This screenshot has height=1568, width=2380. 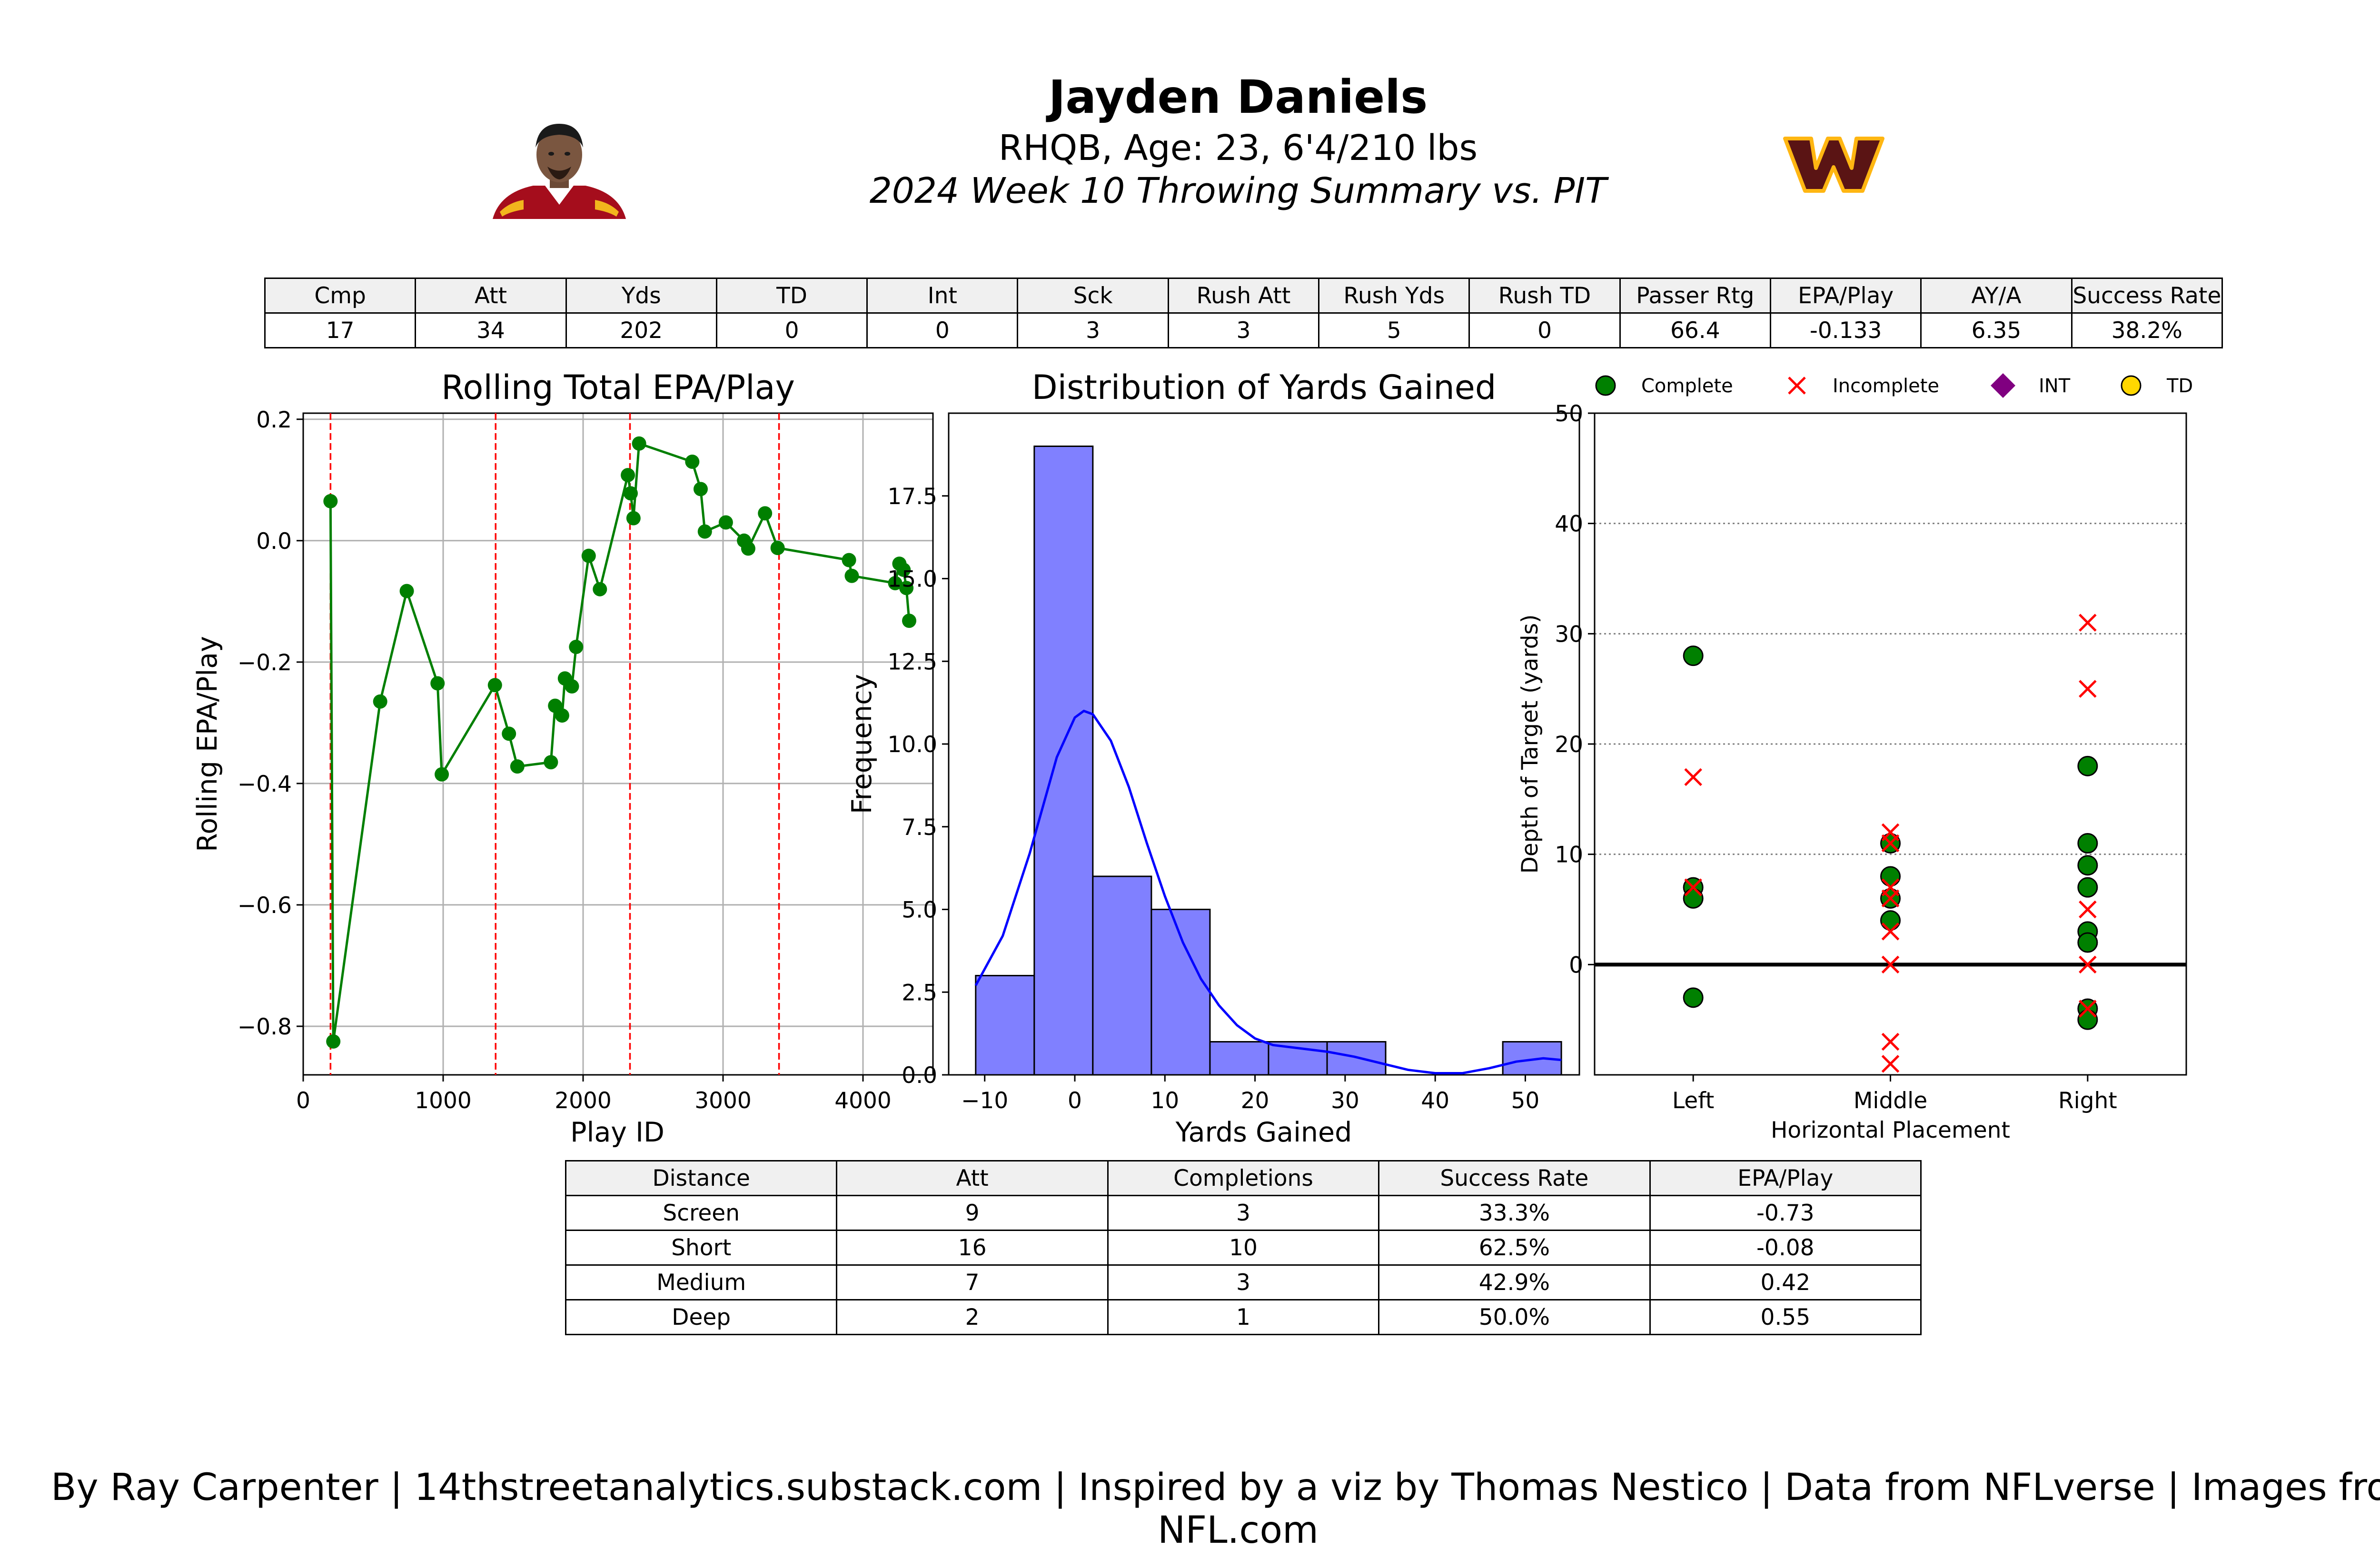 What do you see at coordinates (1514, 1317) in the screenshot?
I see `distance-cell: 50.0%` at bounding box center [1514, 1317].